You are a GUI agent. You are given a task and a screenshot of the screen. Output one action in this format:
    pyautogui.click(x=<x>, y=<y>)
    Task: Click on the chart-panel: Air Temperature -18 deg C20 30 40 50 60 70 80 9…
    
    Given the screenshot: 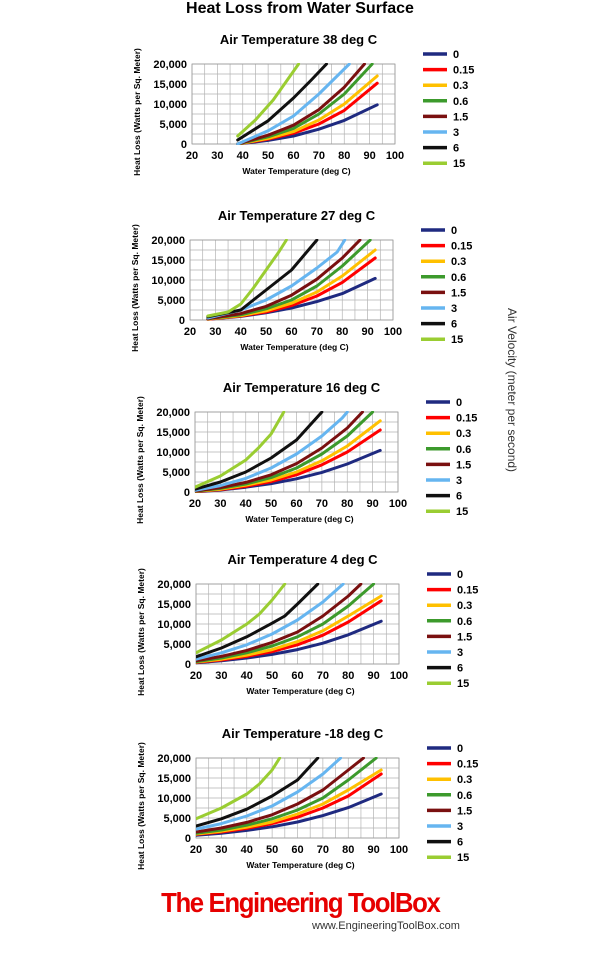 What is the action you would take?
    pyautogui.click(x=307, y=798)
    